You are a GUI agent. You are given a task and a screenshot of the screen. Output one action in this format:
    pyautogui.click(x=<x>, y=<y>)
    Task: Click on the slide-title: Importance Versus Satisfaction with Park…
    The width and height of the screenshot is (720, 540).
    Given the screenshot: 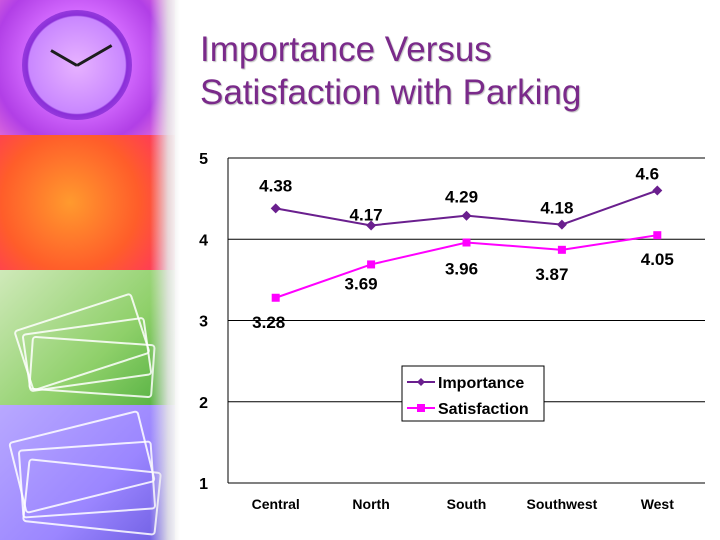 What is the action you would take?
    pyautogui.click(x=450, y=71)
    